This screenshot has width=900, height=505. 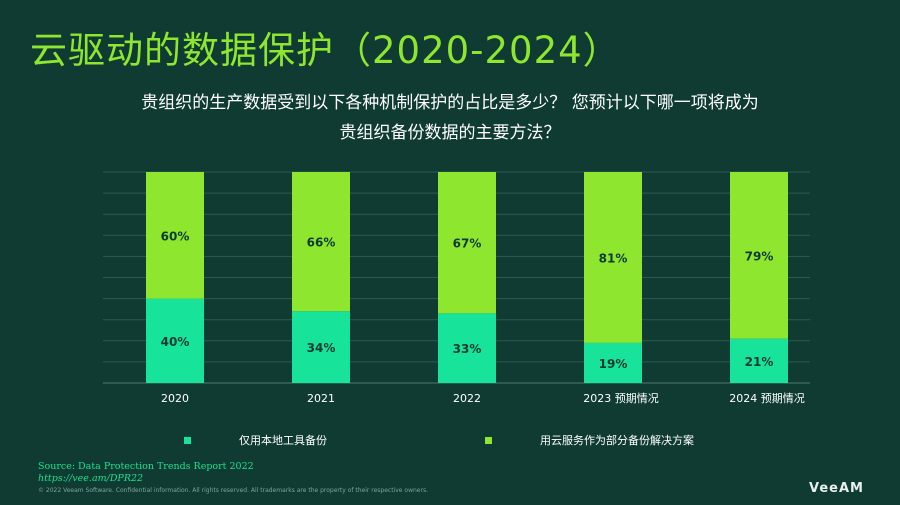 I want to click on legend-swatch-cloud, so click(x=488, y=440).